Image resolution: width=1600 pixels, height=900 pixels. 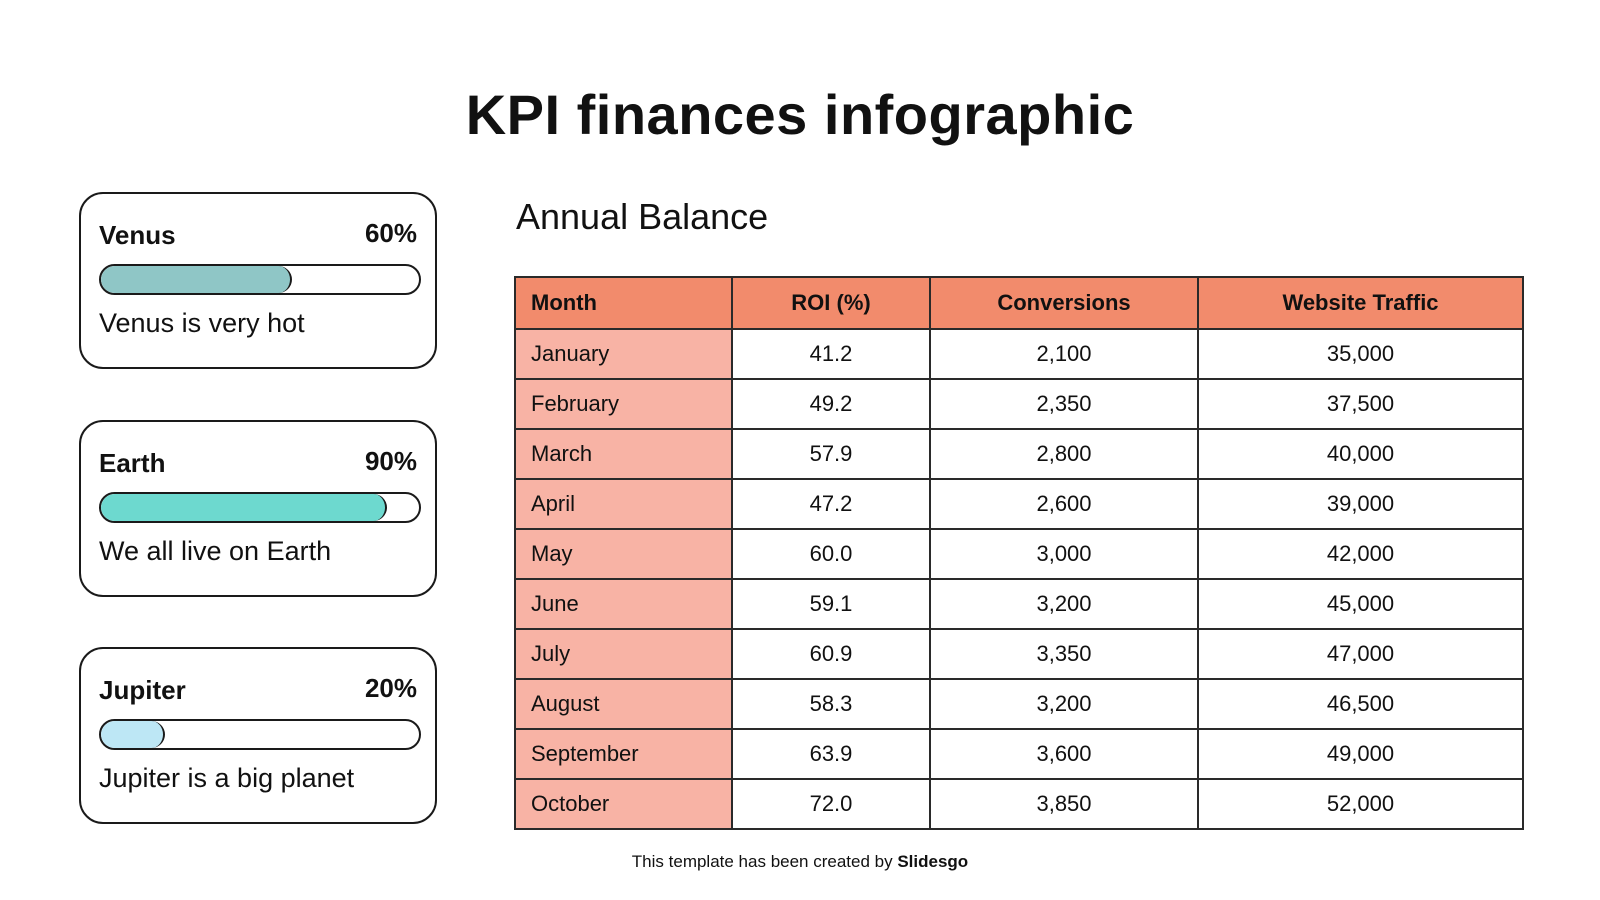 What do you see at coordinates (1360, 454) in the screenshot?
I see `traffic-cell: 40,000` at bounding box center [1360, 454].